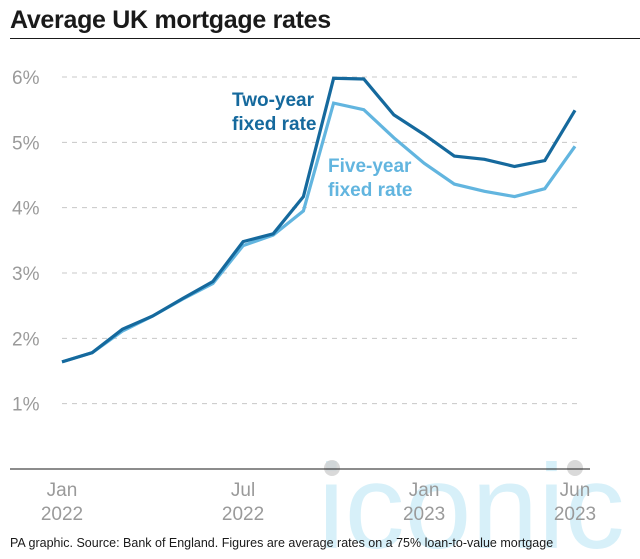 Image resolution: width=640 pixels, height=559 pixels. What do you see at coordinates (575, 468) in the screenshot?
I see `watermark-dot-right` at bounding box center [575, 468].